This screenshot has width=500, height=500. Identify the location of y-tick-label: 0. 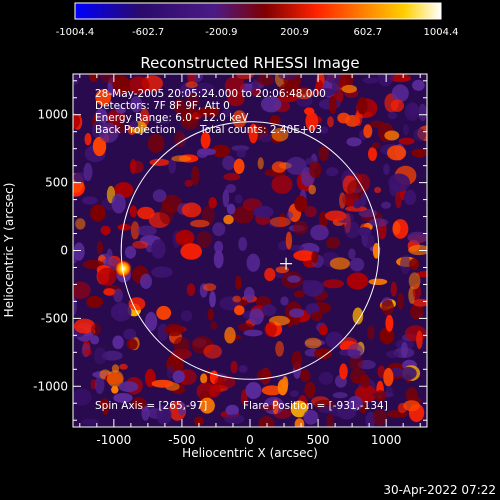
(64, 251).